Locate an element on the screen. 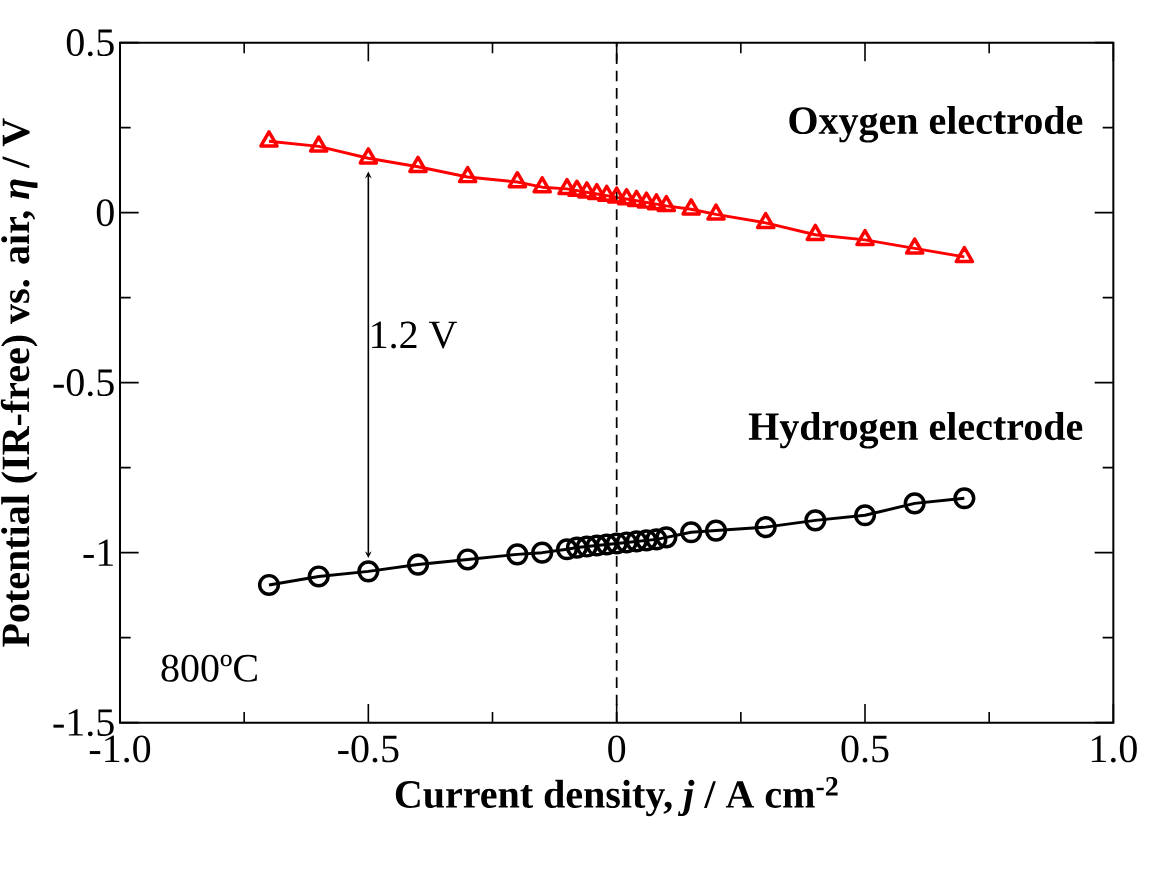 This screenshot has width=1152, height=877. y-tick-label: 0.5 is located at coordinates (90, 42).